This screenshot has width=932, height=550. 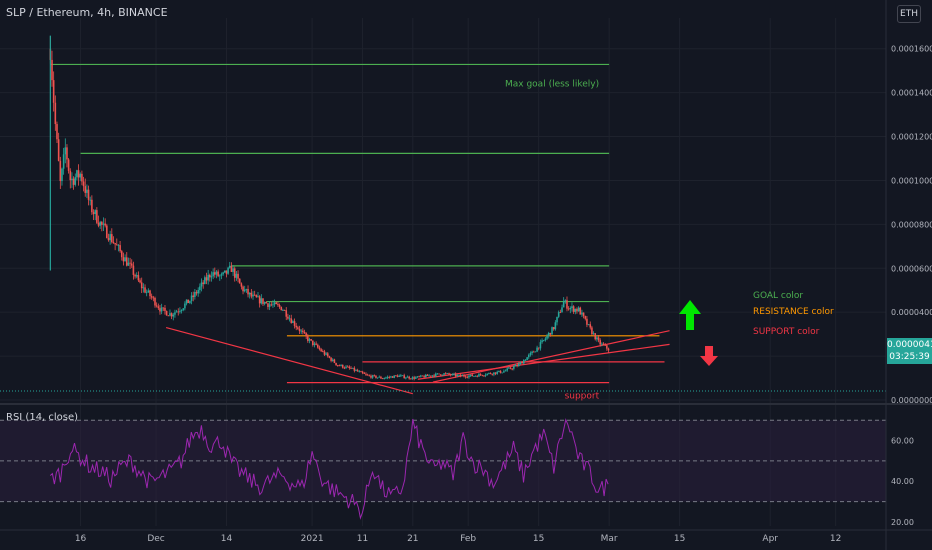 I want to click on rsi-series, so click(x=329, y=469).